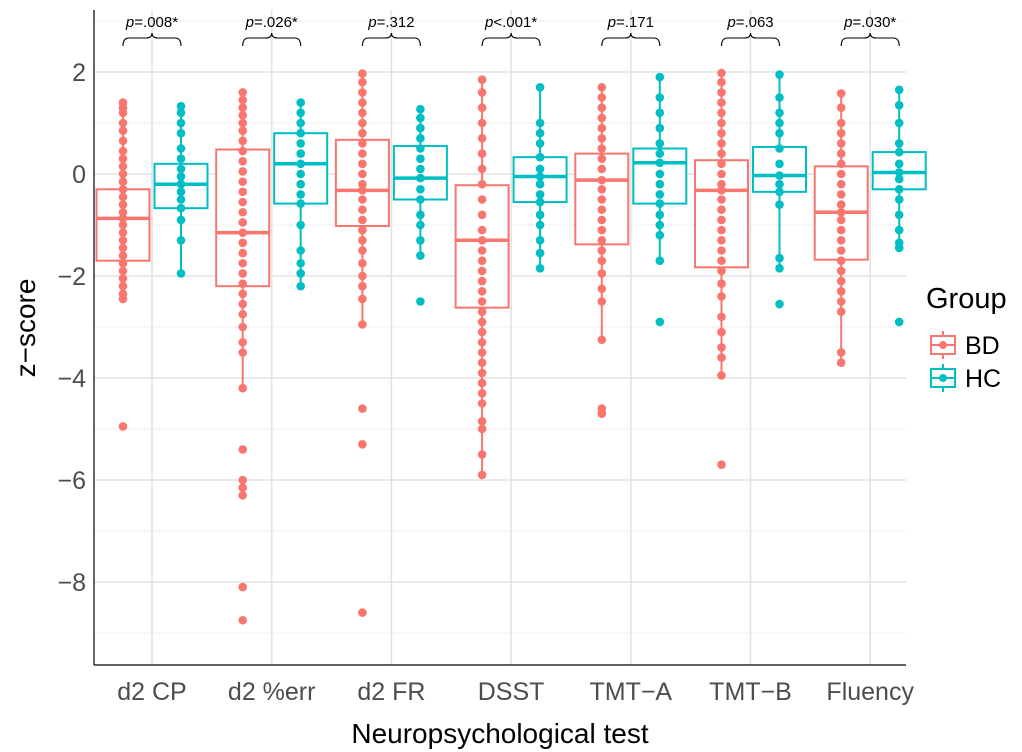 The image size is (1022, 752). Describe the element at coordinates (272, 692) in the screenshot. I see `x-tick-label: d2 %err` at that location.